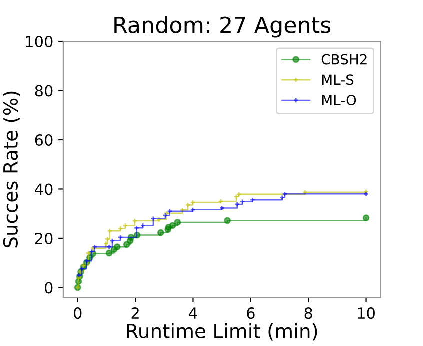  What do you see at coordinates (222, 332) in the screenshot?
I see `x-axis-title: Runtime Limit (min)` at bounding box center [222, 332].